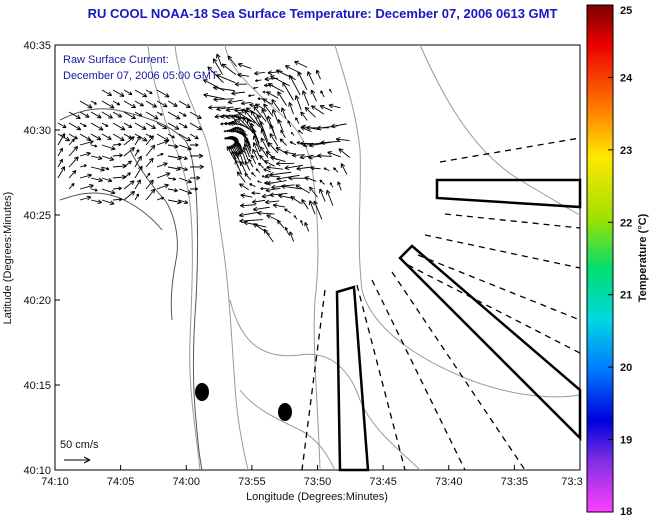 The width and height of the screenshot is (651, 518). I want to click on y-tick-label: 40:20, so click(37, 301).